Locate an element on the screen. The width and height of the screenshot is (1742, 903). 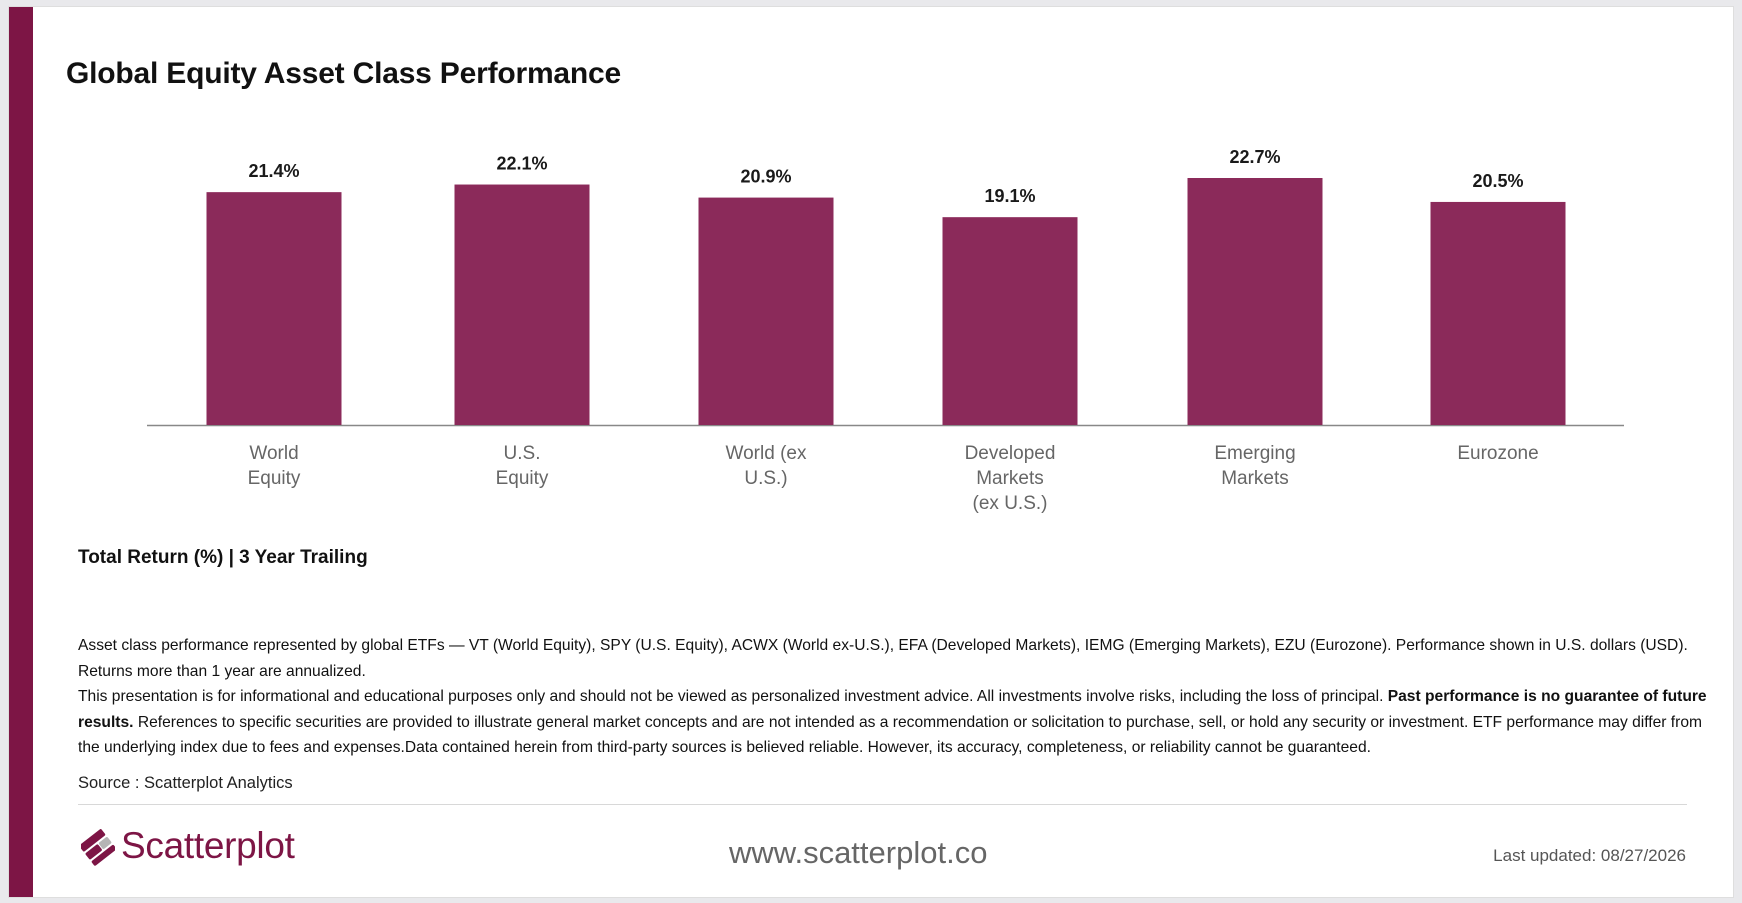
scatterplot-logo: Scatterplot is located at coordinates (188, 846).